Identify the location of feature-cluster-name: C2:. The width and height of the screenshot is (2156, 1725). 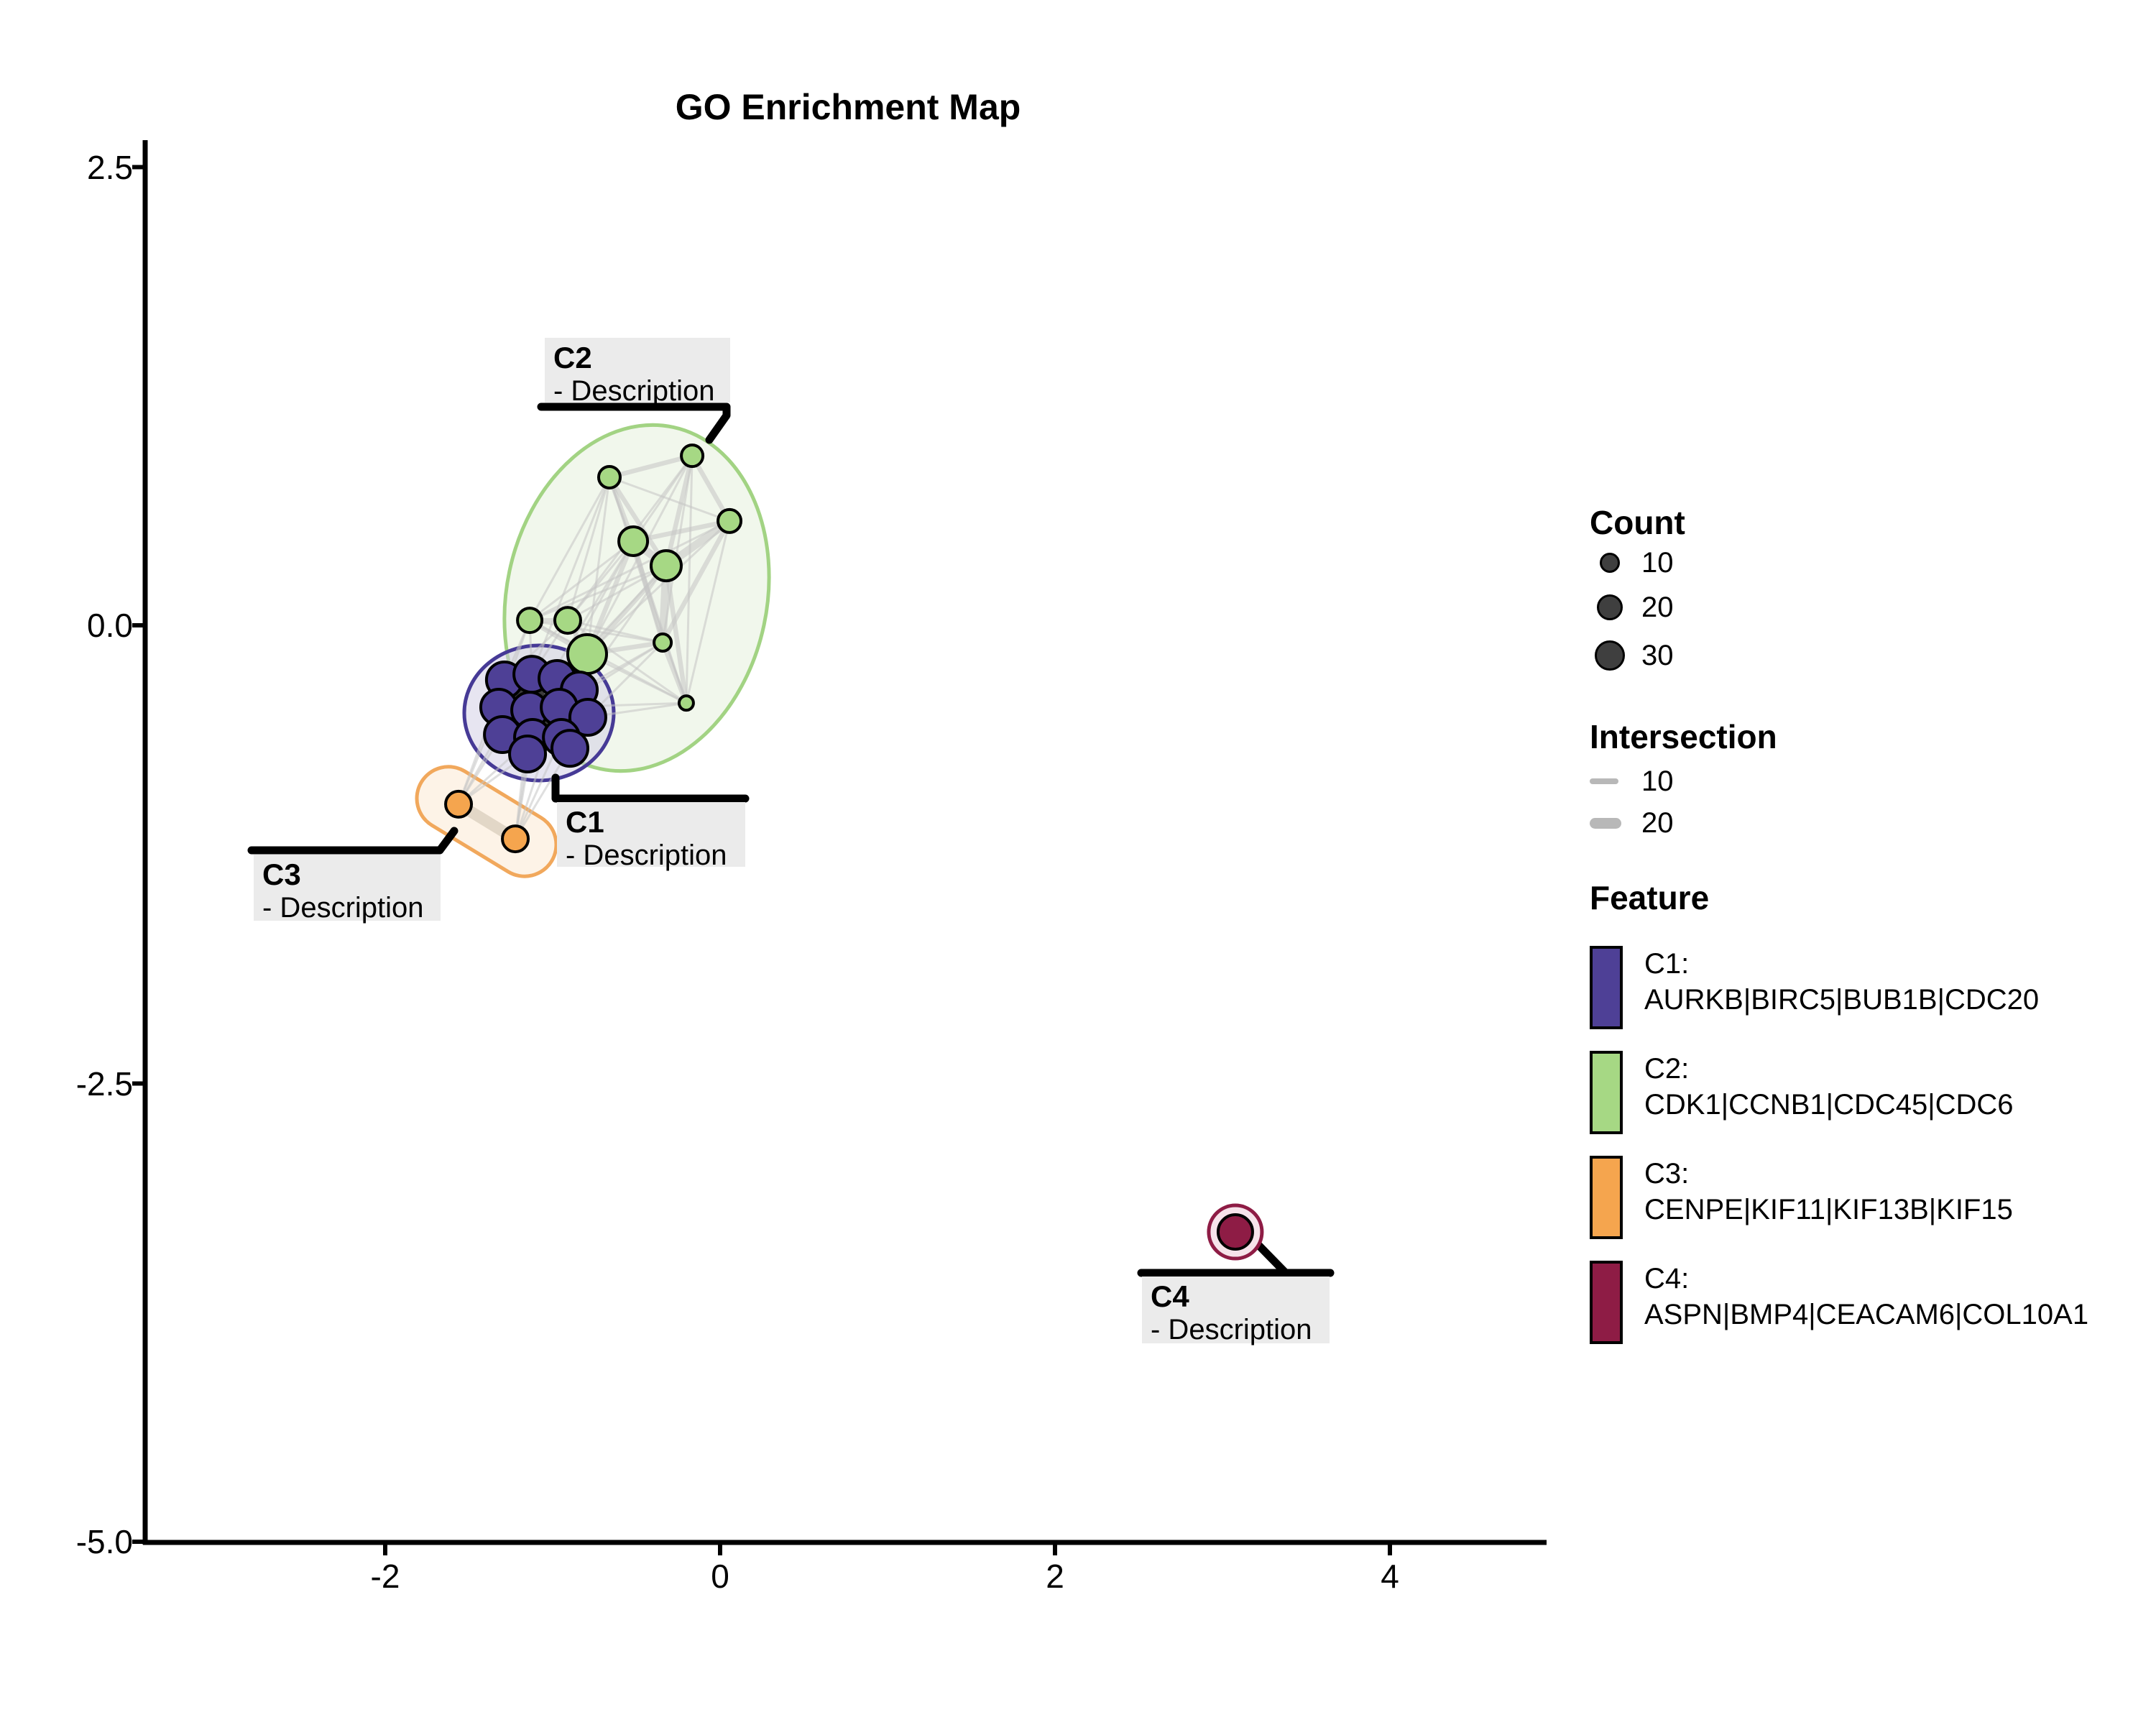
(1667, 1069).